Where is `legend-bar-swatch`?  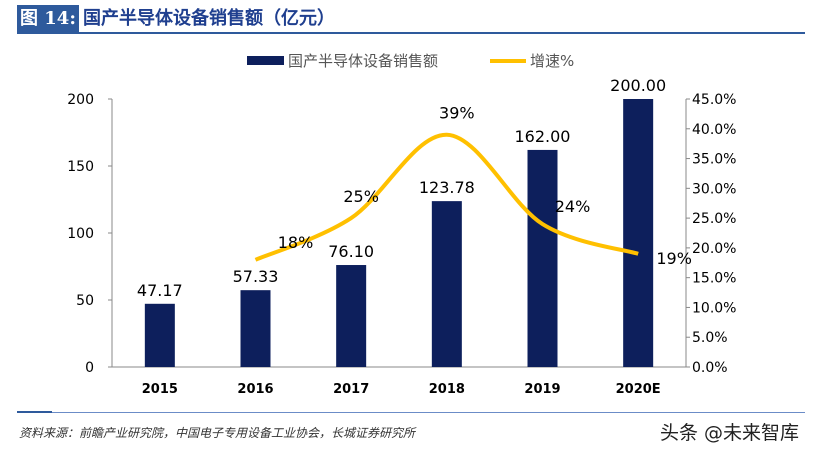 legend-bar-swatch is located at coordinates (265, 60).